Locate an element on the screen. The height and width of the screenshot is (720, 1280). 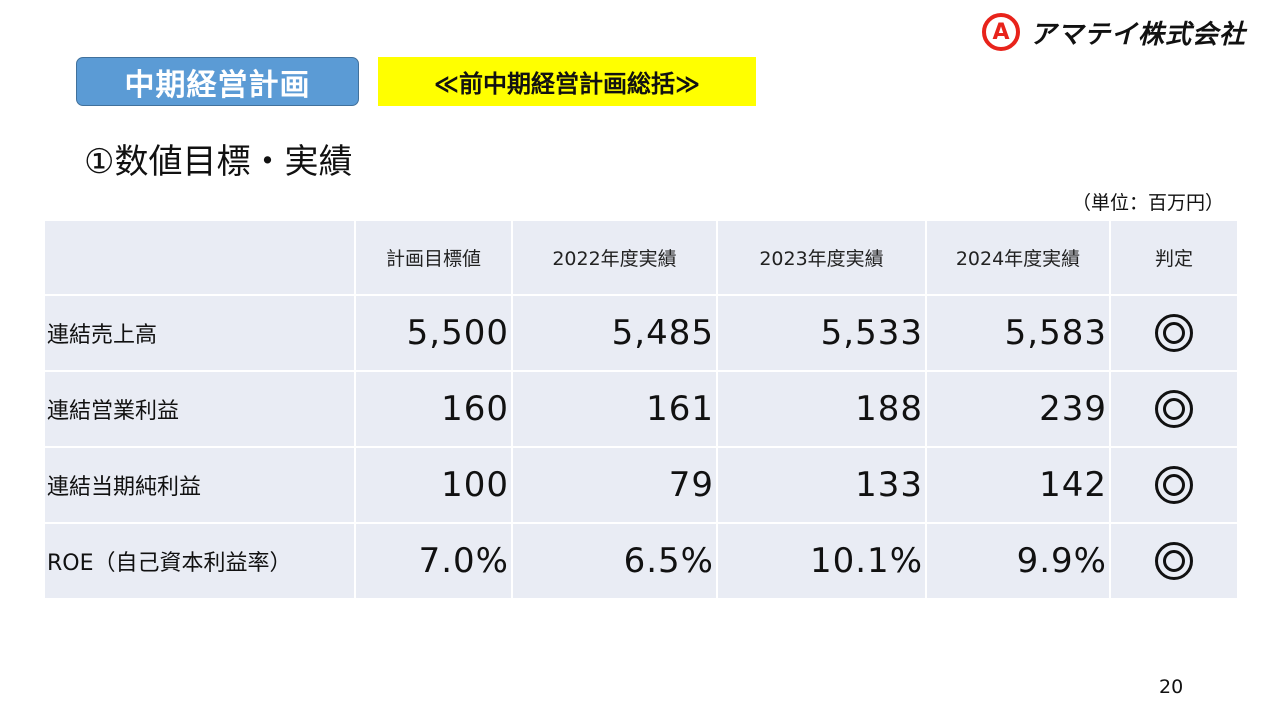
unit-note: （単位：百万円） is located at coordinates (1147, 203).